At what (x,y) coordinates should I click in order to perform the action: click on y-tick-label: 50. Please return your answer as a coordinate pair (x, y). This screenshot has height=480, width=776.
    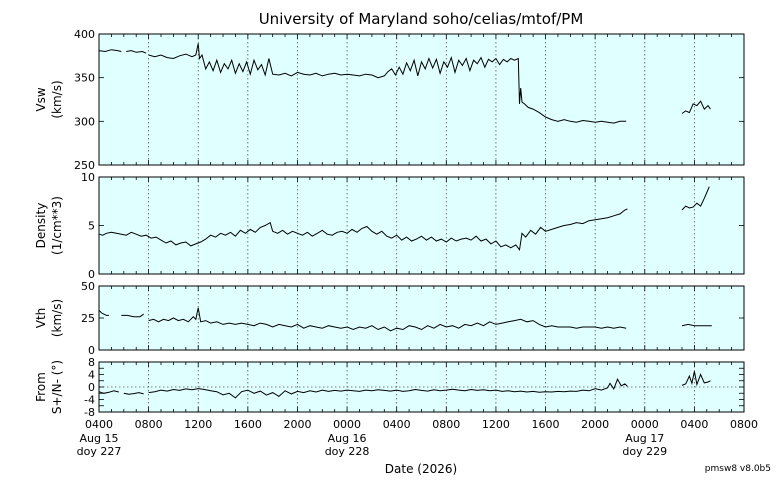
    Looking at the image, I should click on (88, 286).